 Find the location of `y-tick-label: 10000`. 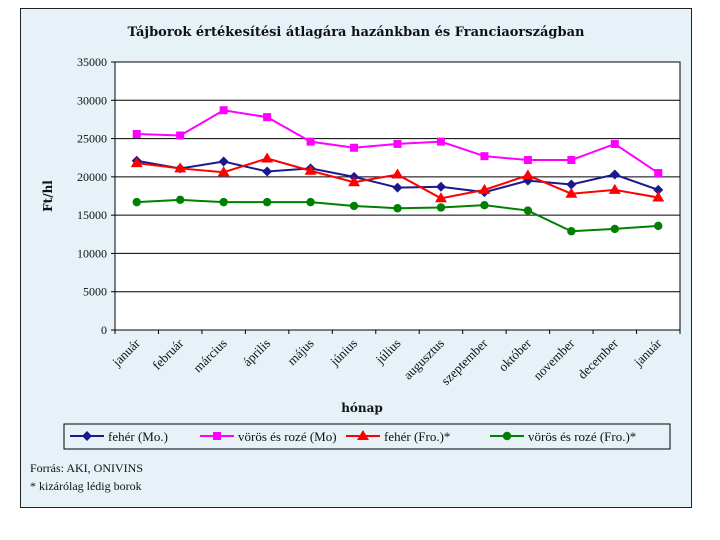

y-tick-label: 10000 is located at coordinates (92, 253).